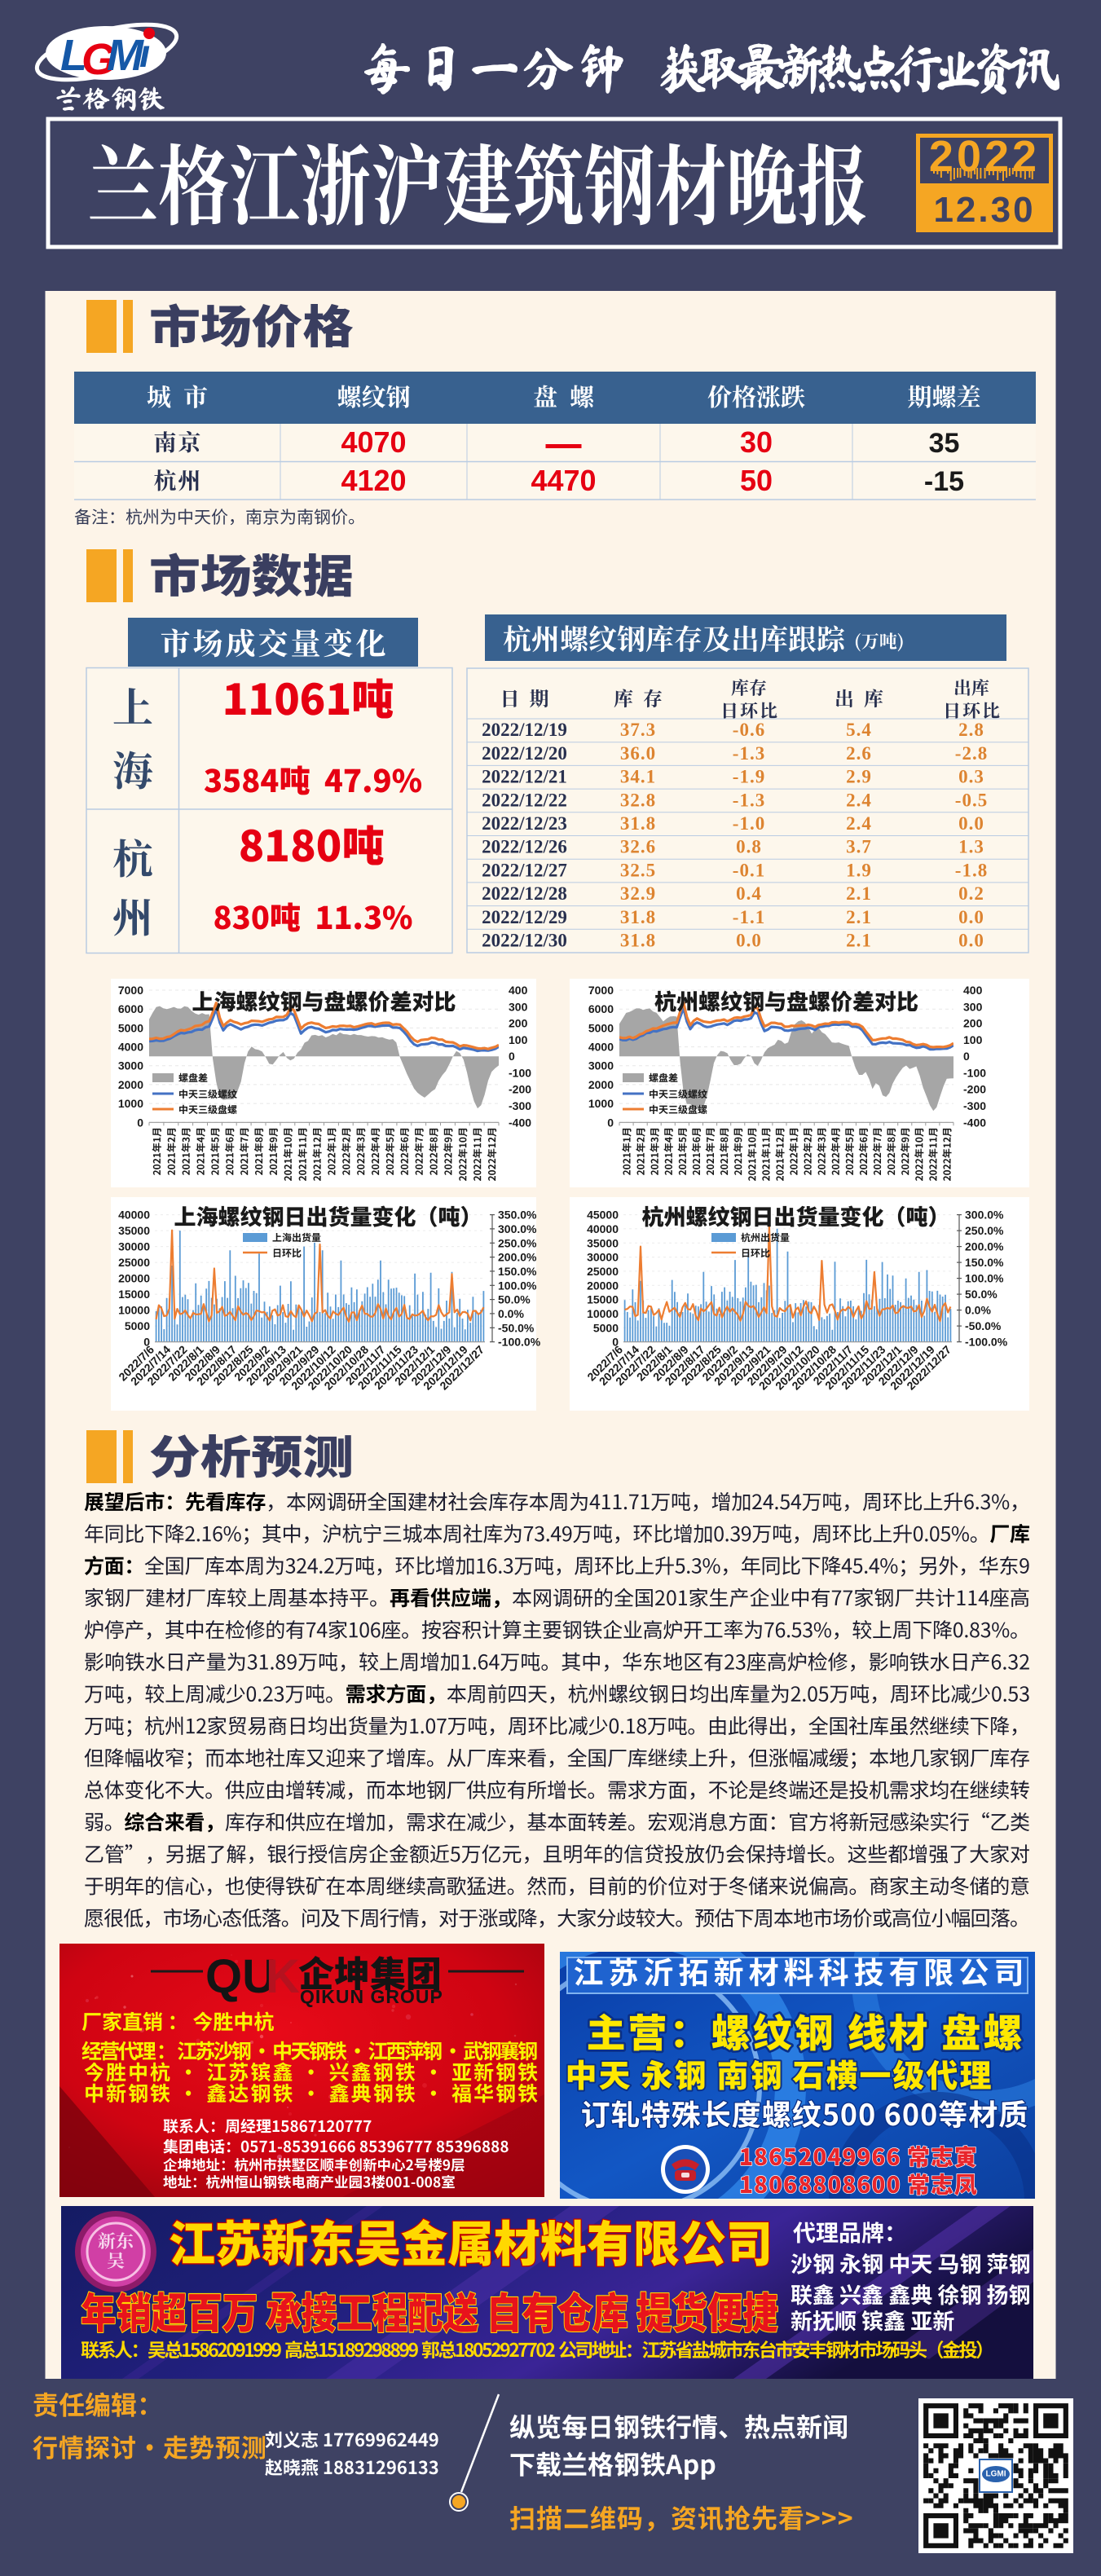 This screenshot has width=1101, height=2576. What do you see at coordinates (749, 917) in the screenshot?
I see `svg-text: -1.1` at bounding box center [749, 917].